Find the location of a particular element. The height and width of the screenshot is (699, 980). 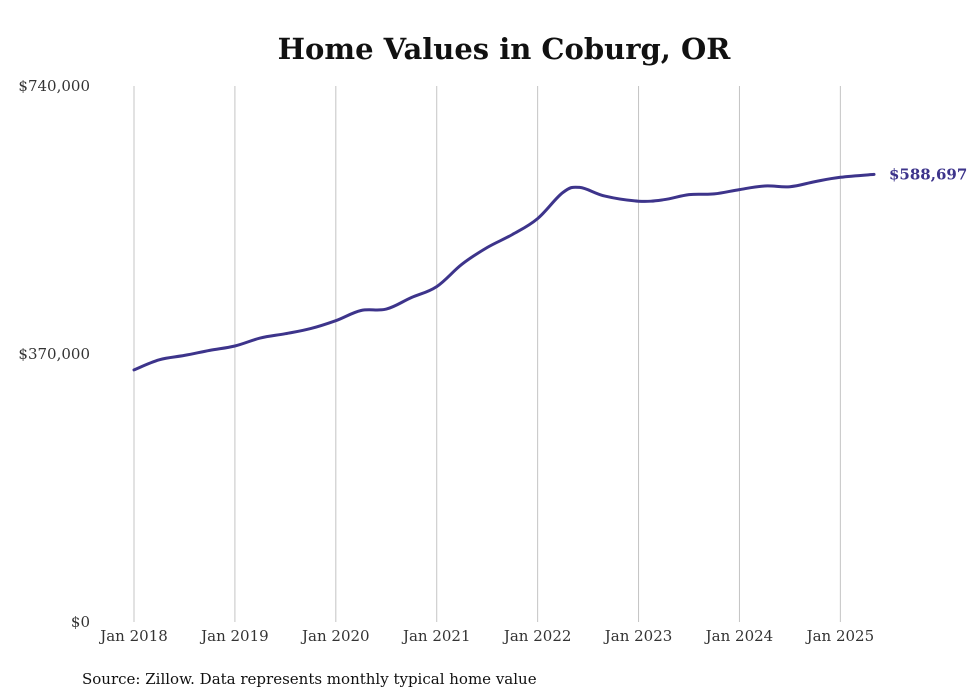

x-tick-label: Jan 2018 is located at coordinates (133, 636).